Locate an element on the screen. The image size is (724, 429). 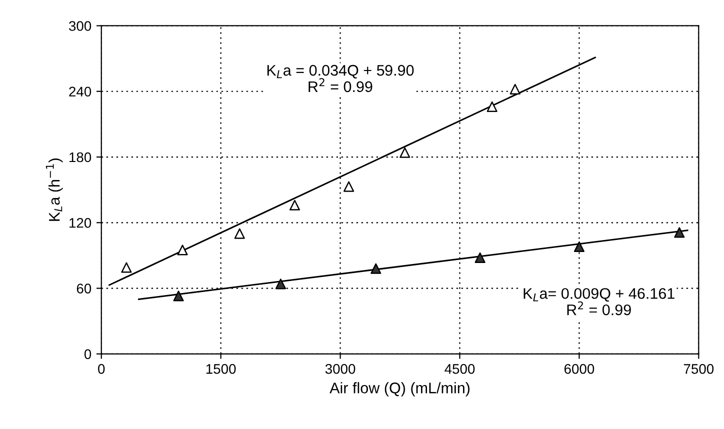
y-tick-label: 60 is located at coordinates (84, 289).